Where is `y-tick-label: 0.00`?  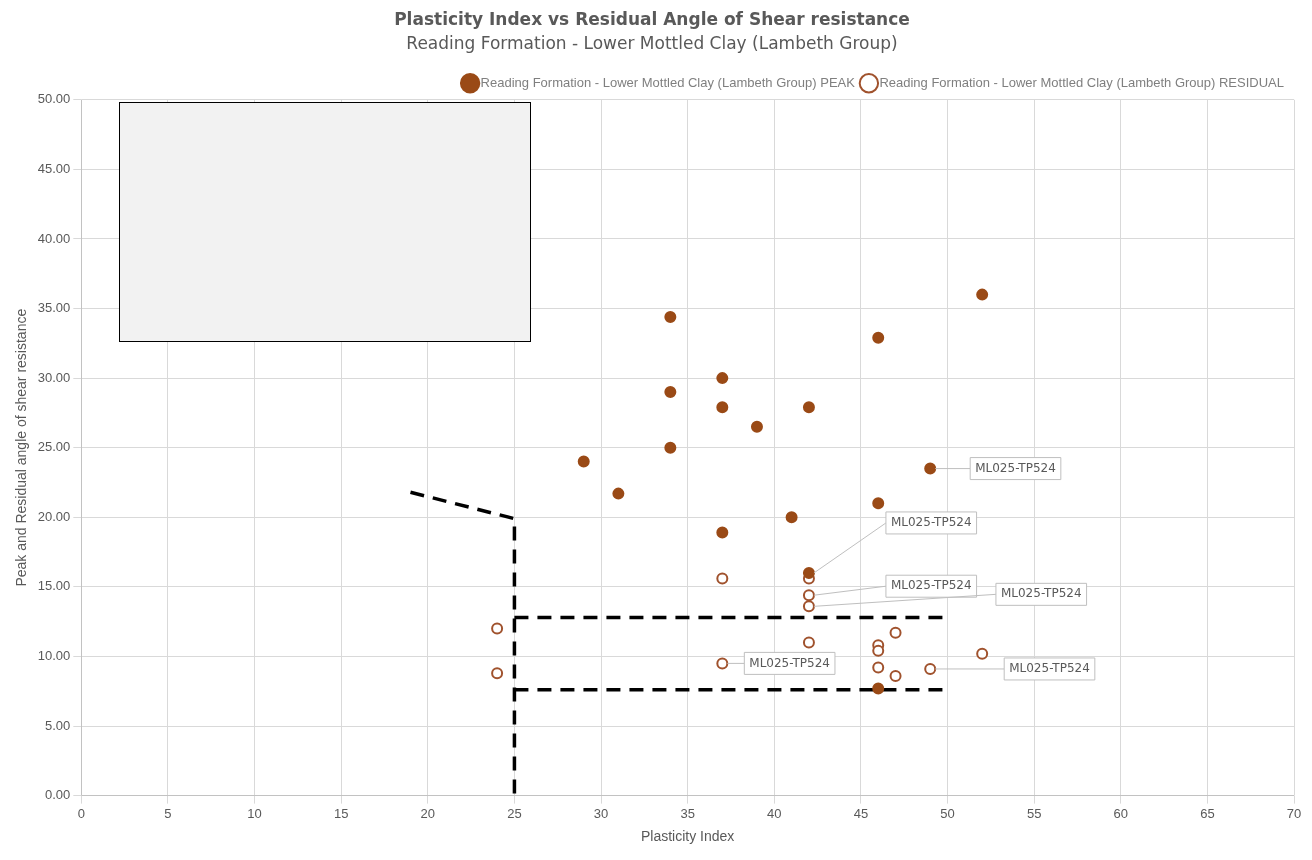
y-tick-label: 0.00 is located at coordinates (58, 795).